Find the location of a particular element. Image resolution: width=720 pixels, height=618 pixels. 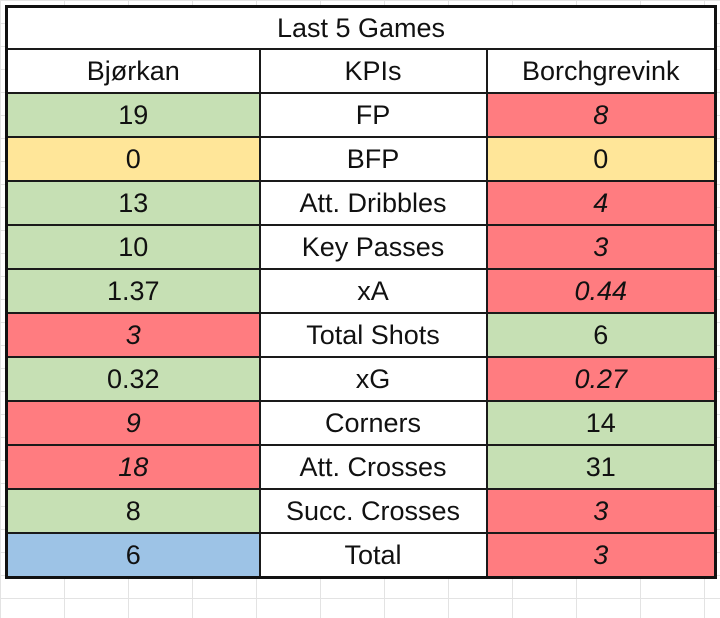

table-row: 10 Key Passes 3 is located at coordinates (361, 247).